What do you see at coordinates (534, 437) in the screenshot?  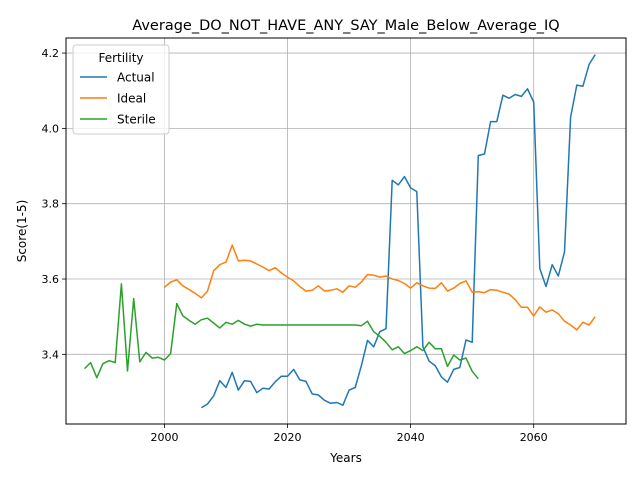 I see `x-tick-label: 2060` at bounding box center [534, 437].